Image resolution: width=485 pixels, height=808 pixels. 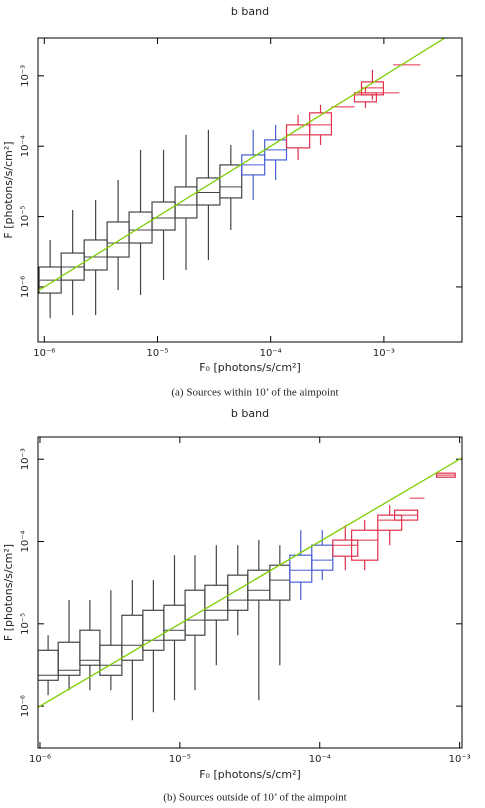 What do you see at coordinates (254, 393) in the screenshot?
I see `caption: (a) Sources within 10’ of the aimpoint` at bounding box center [254, 393].